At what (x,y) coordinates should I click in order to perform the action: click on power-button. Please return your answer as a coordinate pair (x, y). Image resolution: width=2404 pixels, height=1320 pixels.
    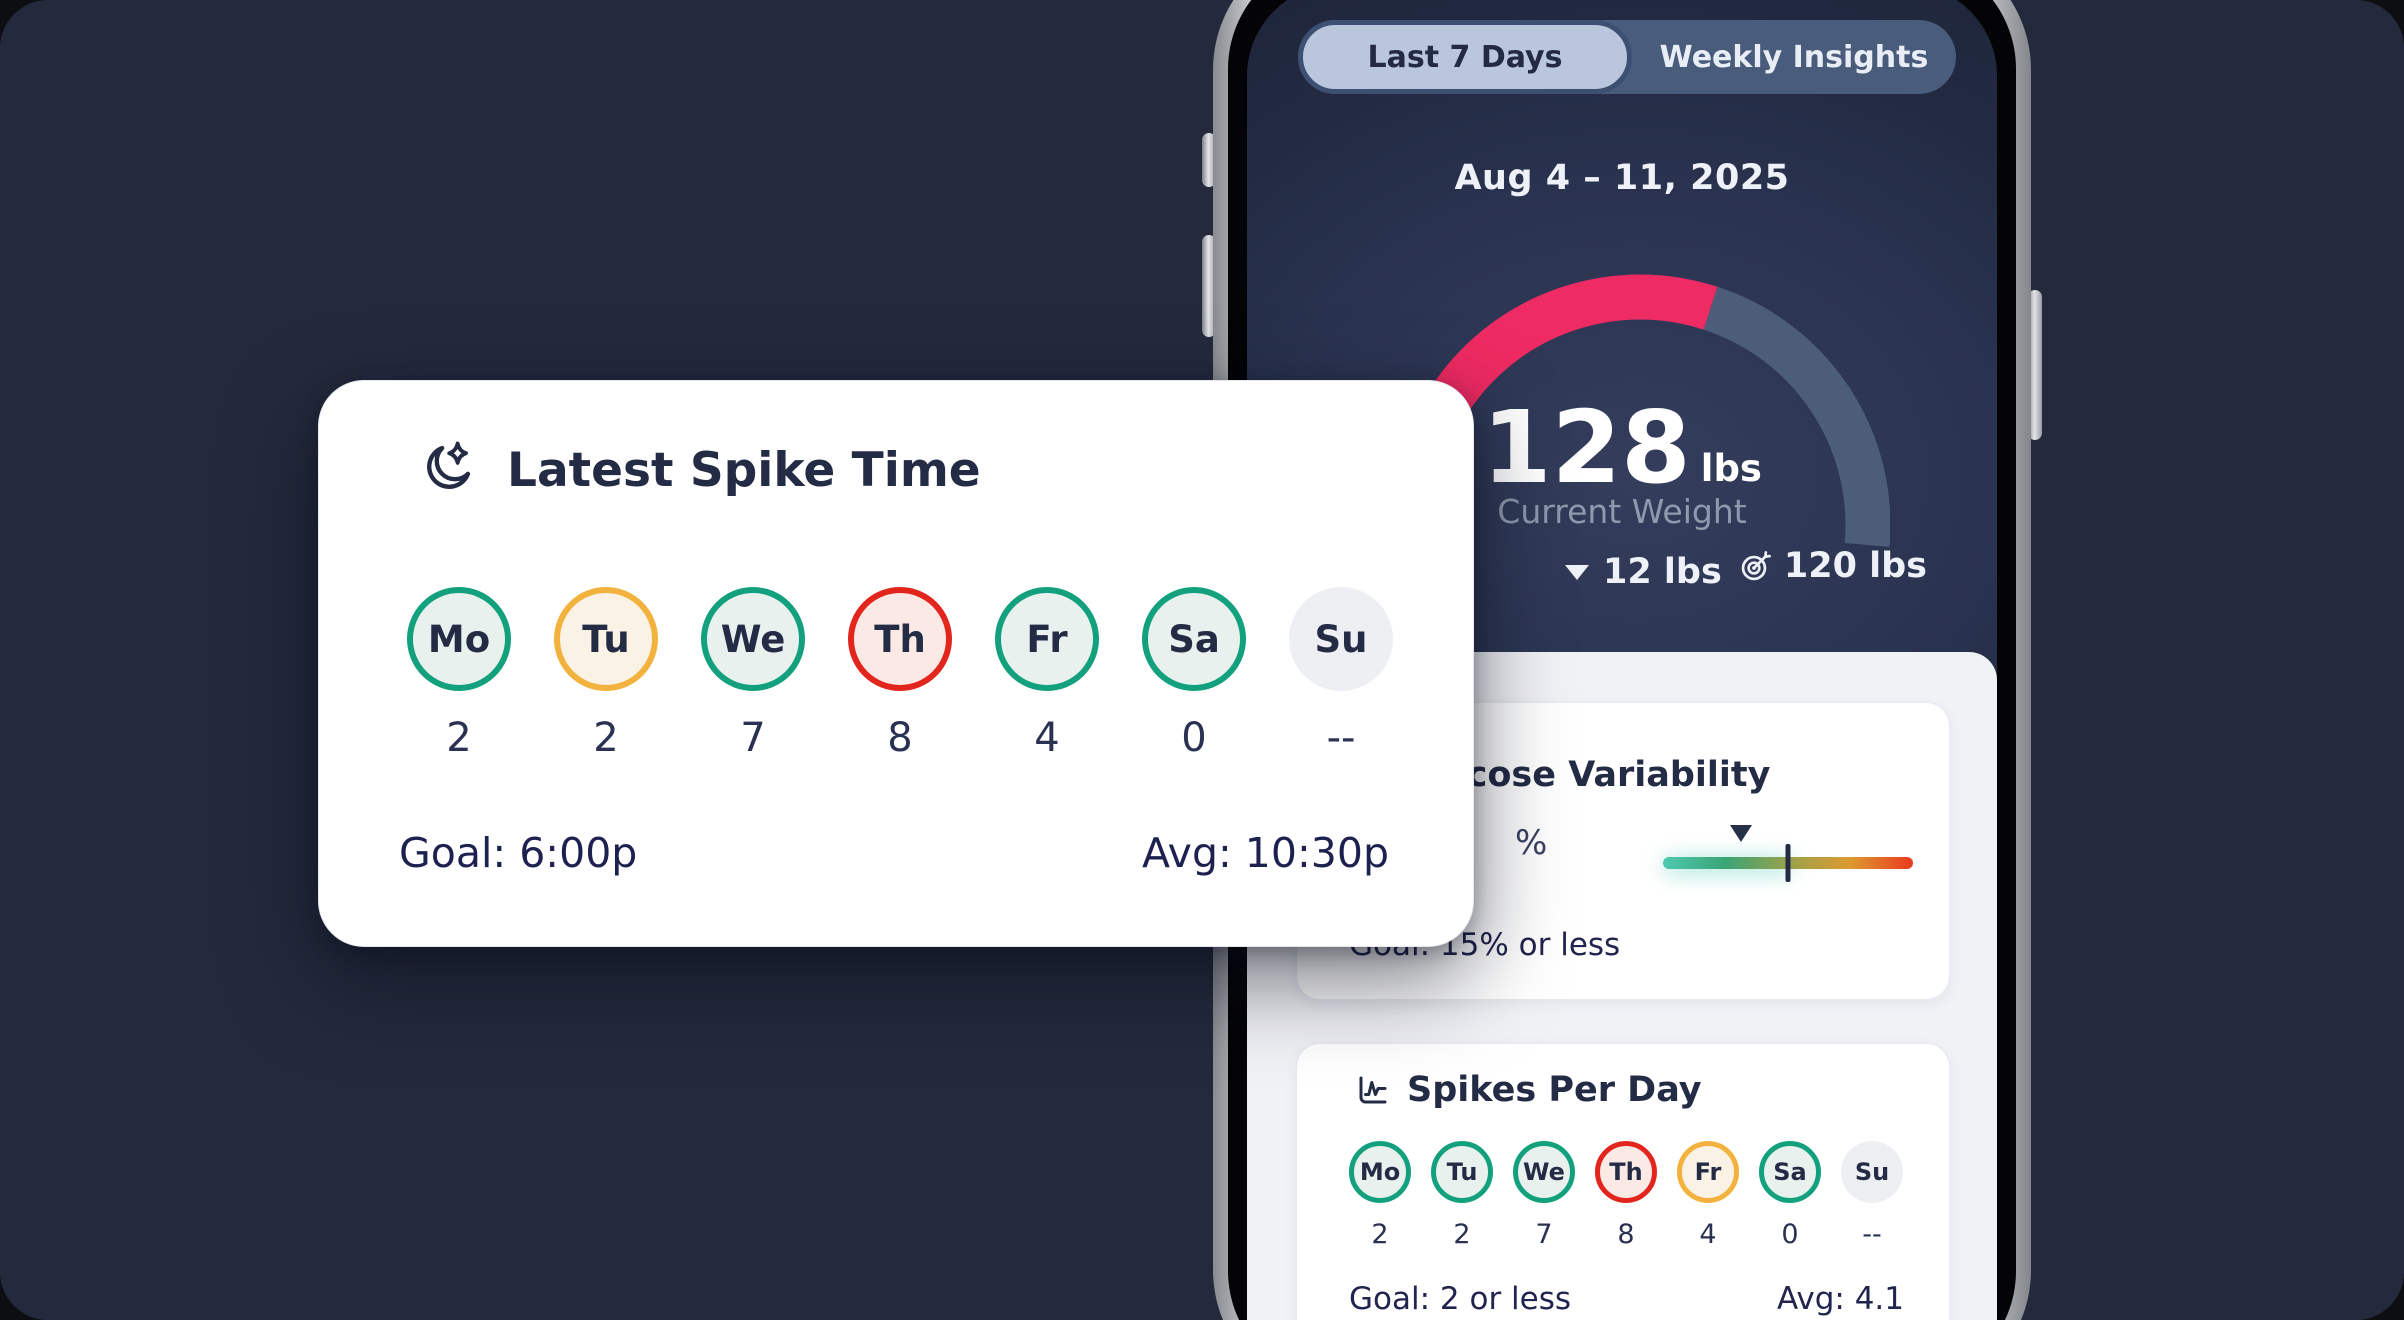
    Looking at the image, I should click on (2035, 365).